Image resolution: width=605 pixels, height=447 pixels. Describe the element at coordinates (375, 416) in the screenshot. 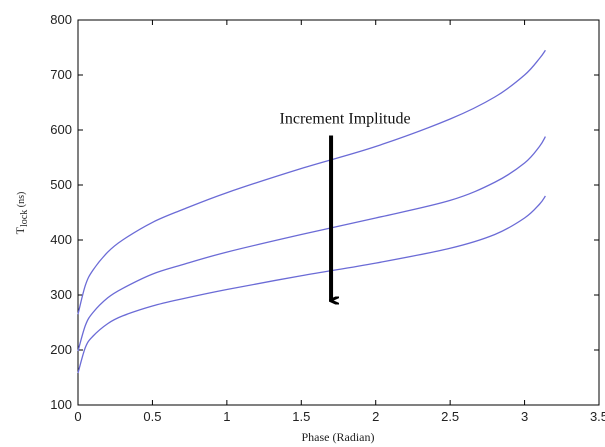

I see `x-tick-label: 2` at that location.